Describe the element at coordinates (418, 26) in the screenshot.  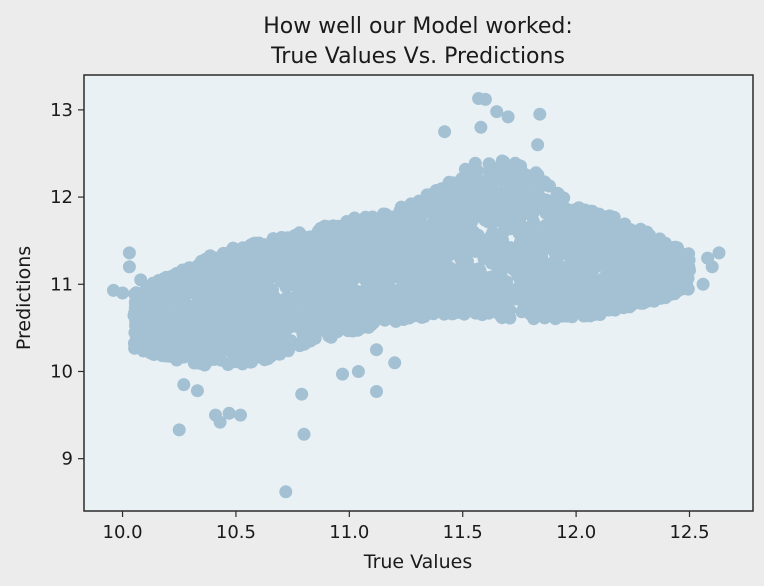
I see `chart-title-line-1: How well our Model worked:` at that location.